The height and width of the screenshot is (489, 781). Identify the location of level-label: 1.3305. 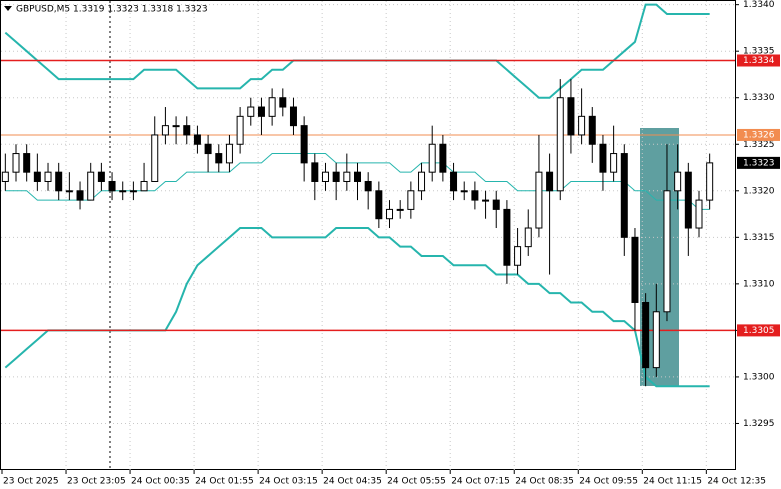
(759, 331).